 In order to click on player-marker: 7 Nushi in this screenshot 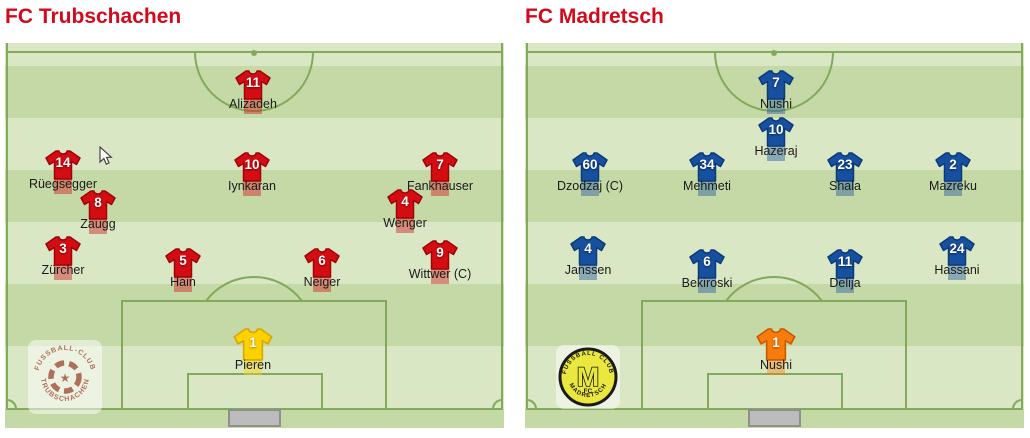, I will do `click(776, 95)`.